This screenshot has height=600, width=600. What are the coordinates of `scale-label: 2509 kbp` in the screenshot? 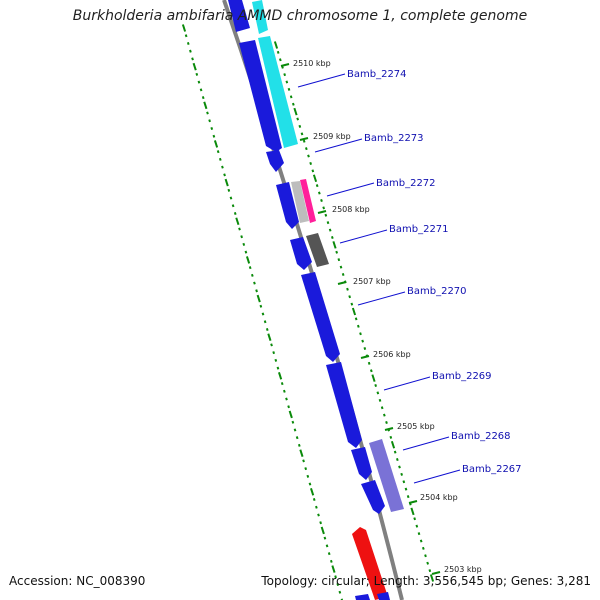 It's located at (332, 136).